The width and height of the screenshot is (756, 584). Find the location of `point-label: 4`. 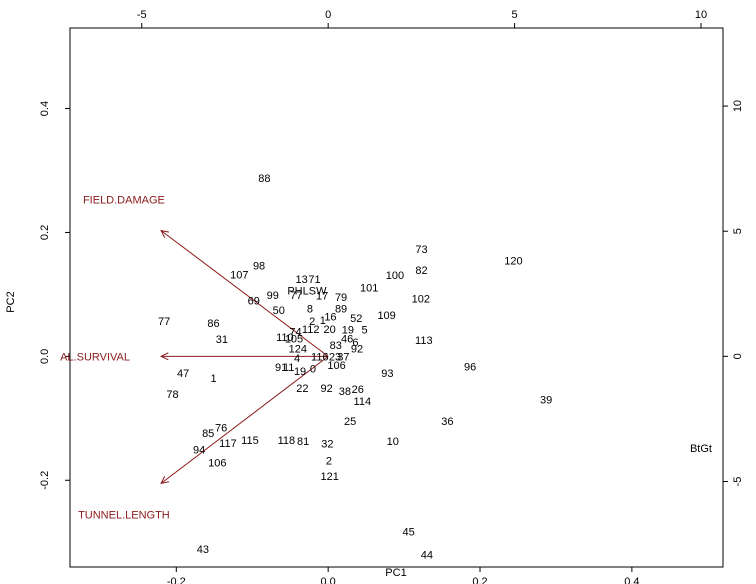

point-label: 4 is located at coordinates (297, 359).